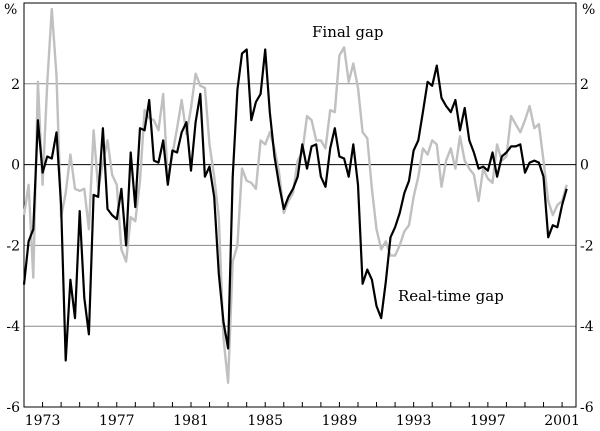 This screenshot has height=431, width=600. I want to click on y-tick-label-left: -4, so click(13, 327).